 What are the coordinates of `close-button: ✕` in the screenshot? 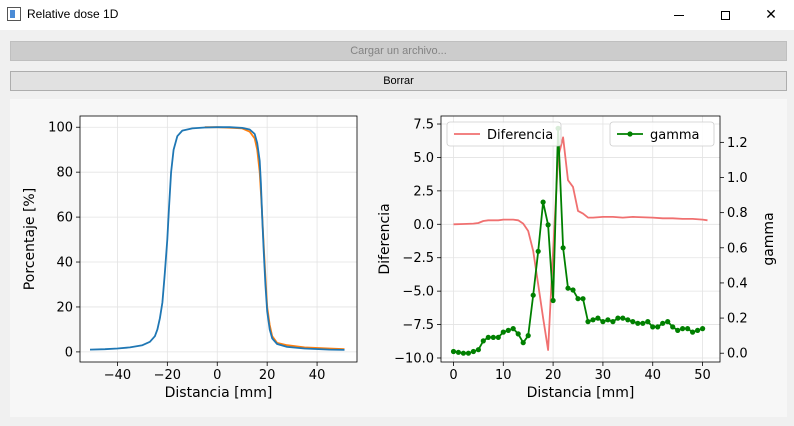 It's located at (771, 15).